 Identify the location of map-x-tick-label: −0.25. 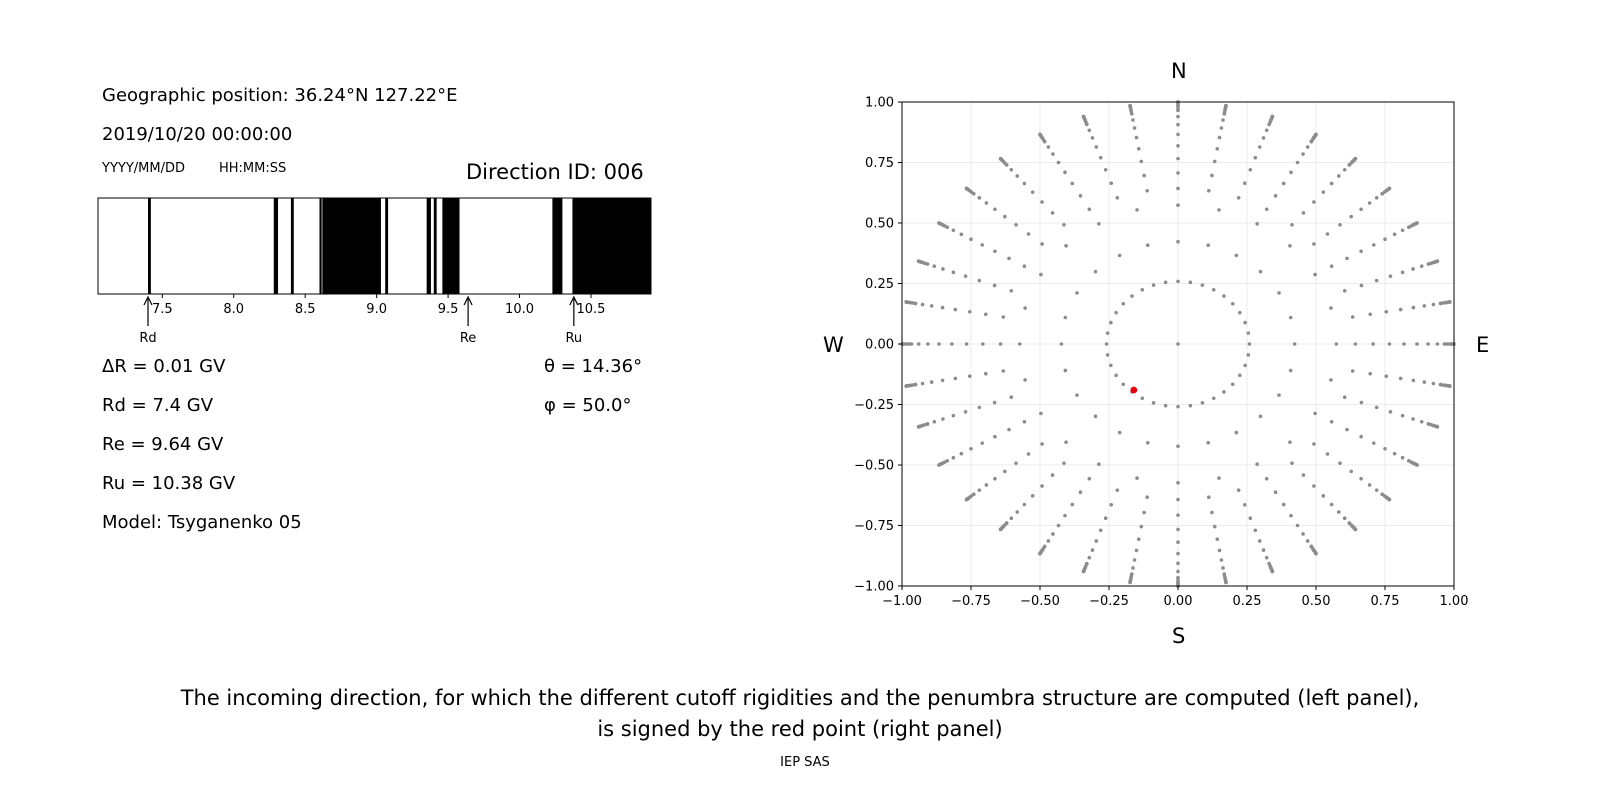
(1109, 601).